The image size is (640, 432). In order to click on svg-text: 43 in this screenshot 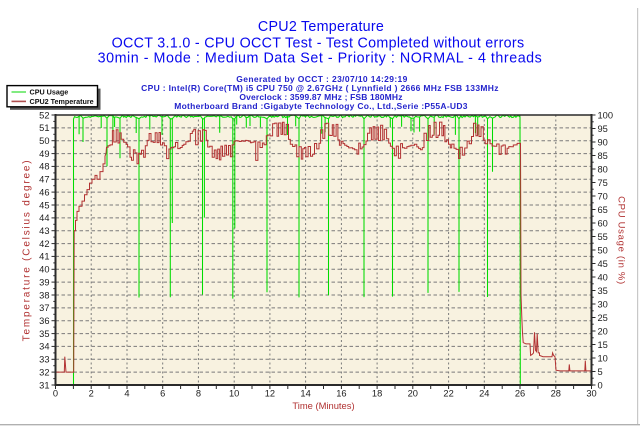, I will do `click(44, 231)`.